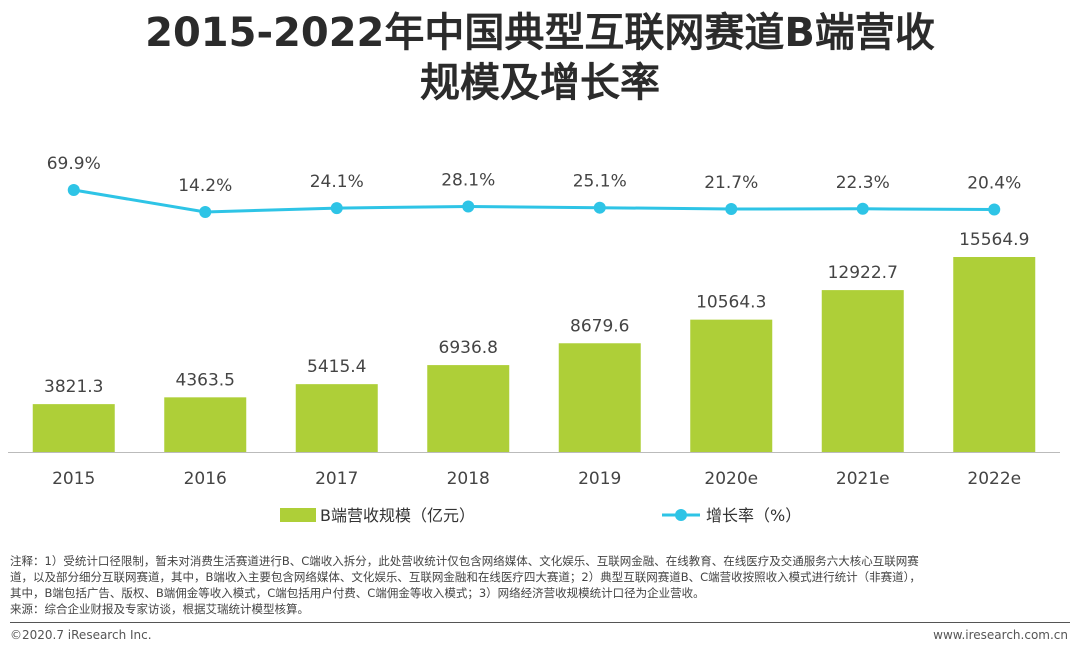 Image resolution: width=1080 pixels, height=655 pixels. What do you see at coordinates (81, 635) in the screenshot?
I see `copyright: ©2020.7 iResearch Inc.` at bounding box center [81, 635].